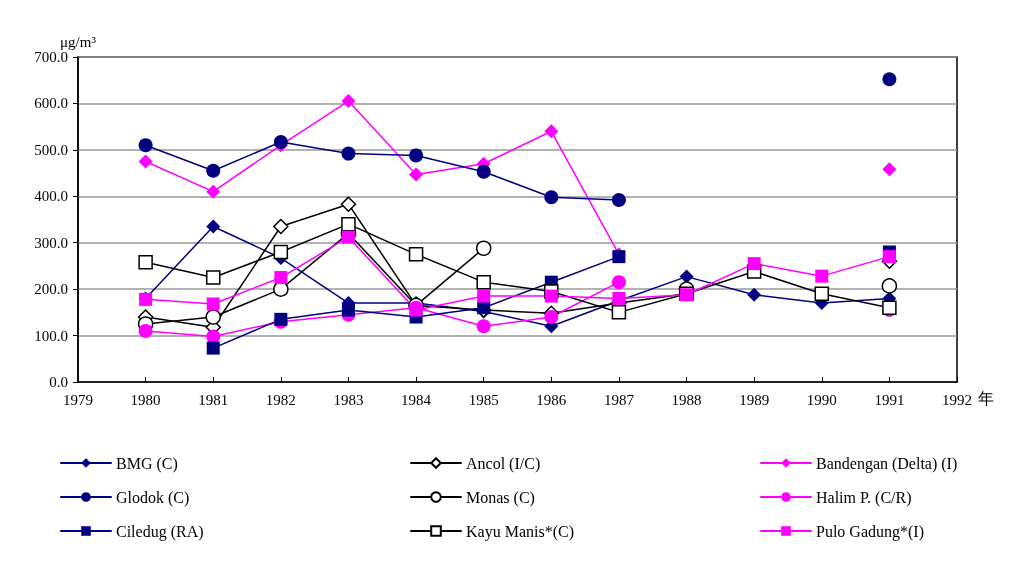 This screenshot has width=1016, height=562. Describe the element at coordinates (985, 398) in the screenshot. I see `x-axis-title: 年` at that location.